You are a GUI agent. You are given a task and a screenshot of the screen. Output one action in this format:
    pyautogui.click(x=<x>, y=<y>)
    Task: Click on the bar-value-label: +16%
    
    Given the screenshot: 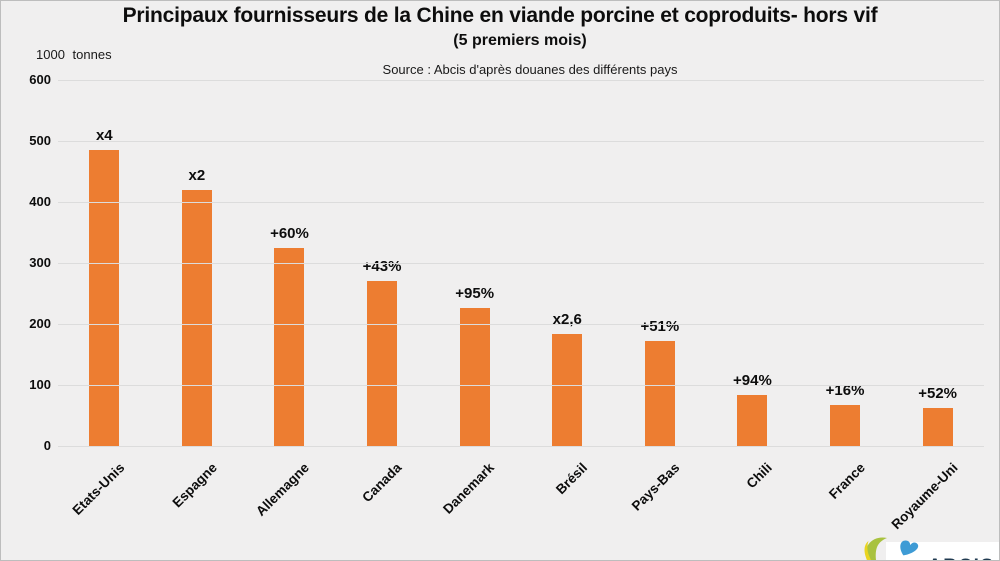 What is the action you would take?
    pyautogui.click(x=845, y=390)
    